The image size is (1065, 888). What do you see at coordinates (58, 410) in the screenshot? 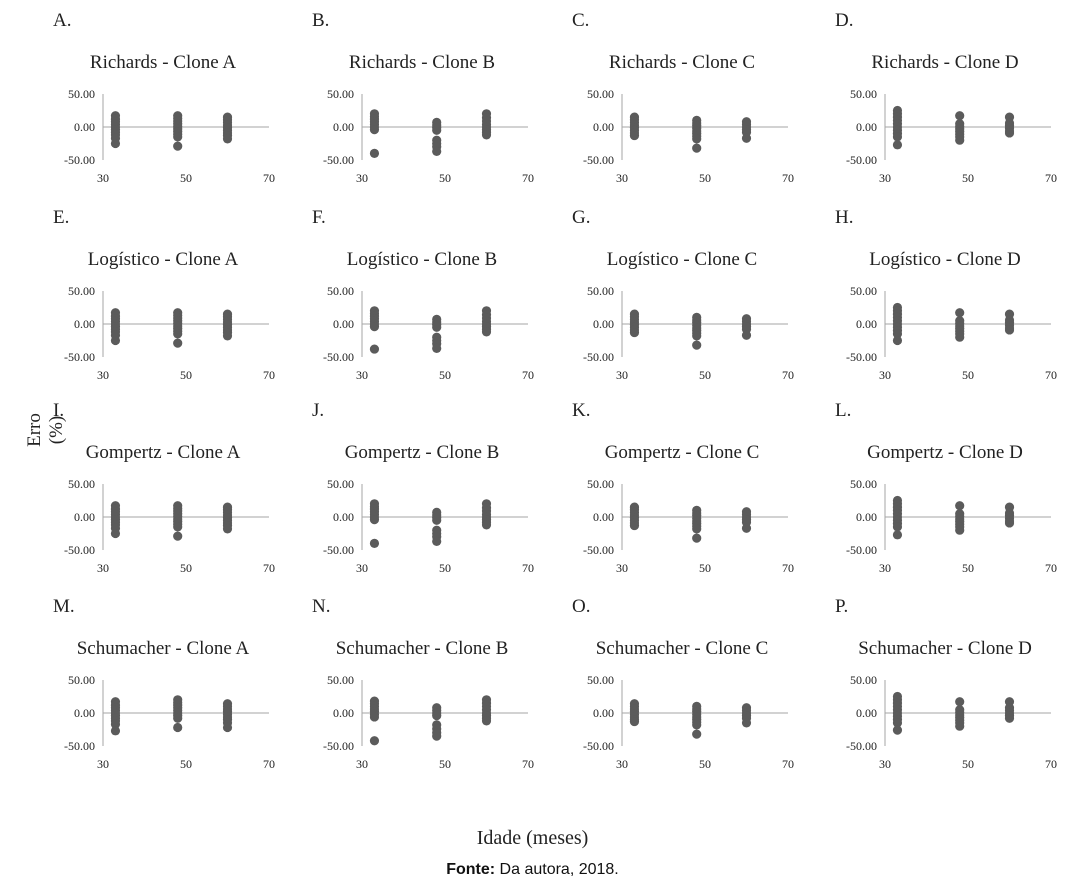
I see `panel-letter: I.` at bounding box center [58, 410].